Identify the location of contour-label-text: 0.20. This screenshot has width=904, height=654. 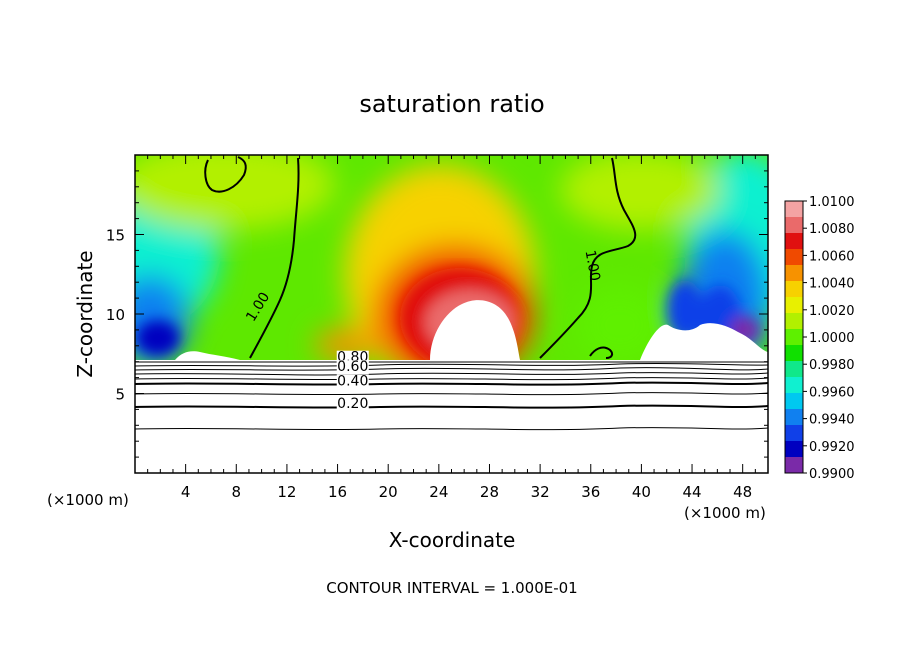
(352, 404).